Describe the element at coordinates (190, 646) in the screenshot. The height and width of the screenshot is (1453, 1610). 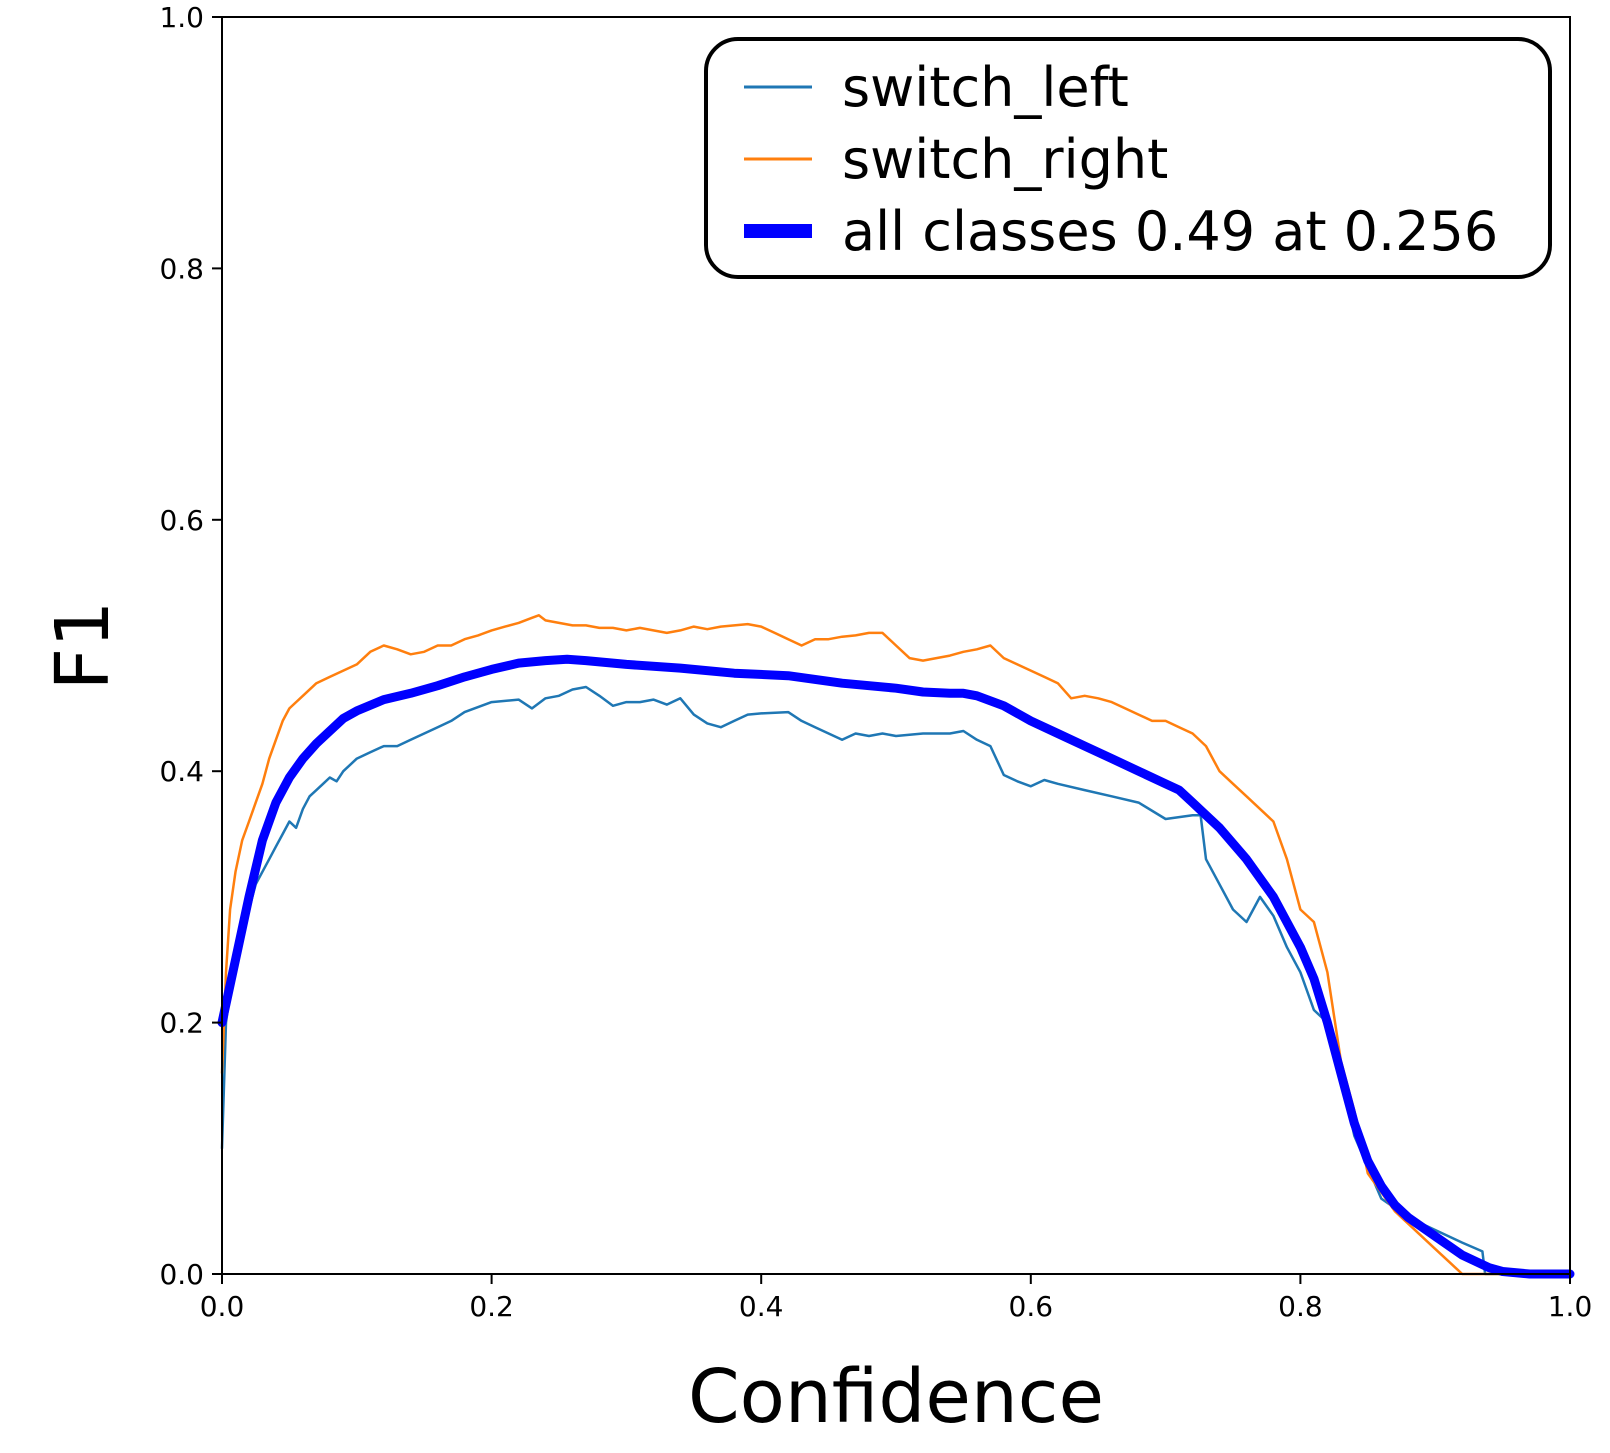
I see `y-axis-ticks: 0.0 0.2 0.4 0.6 0.8 1.0` at that location.